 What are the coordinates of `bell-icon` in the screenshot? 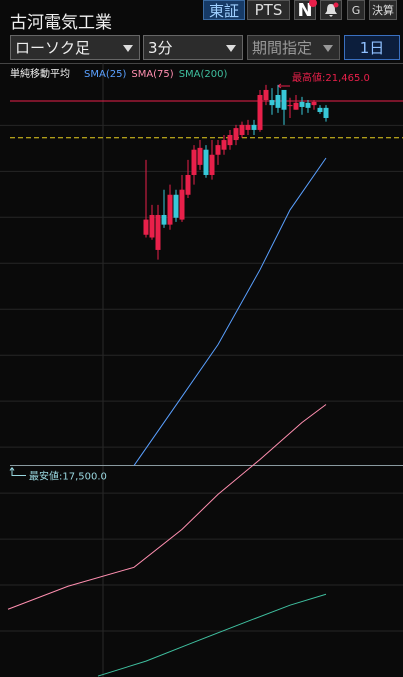 It's located at (332, 9).